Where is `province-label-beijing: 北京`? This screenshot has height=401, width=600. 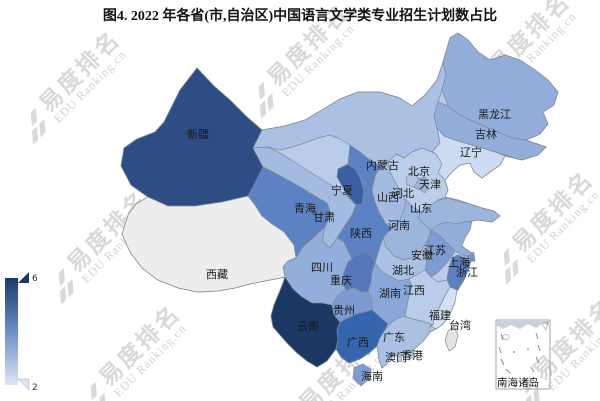 province-label-beijing: 北京 is located at coordinates (419, 171).